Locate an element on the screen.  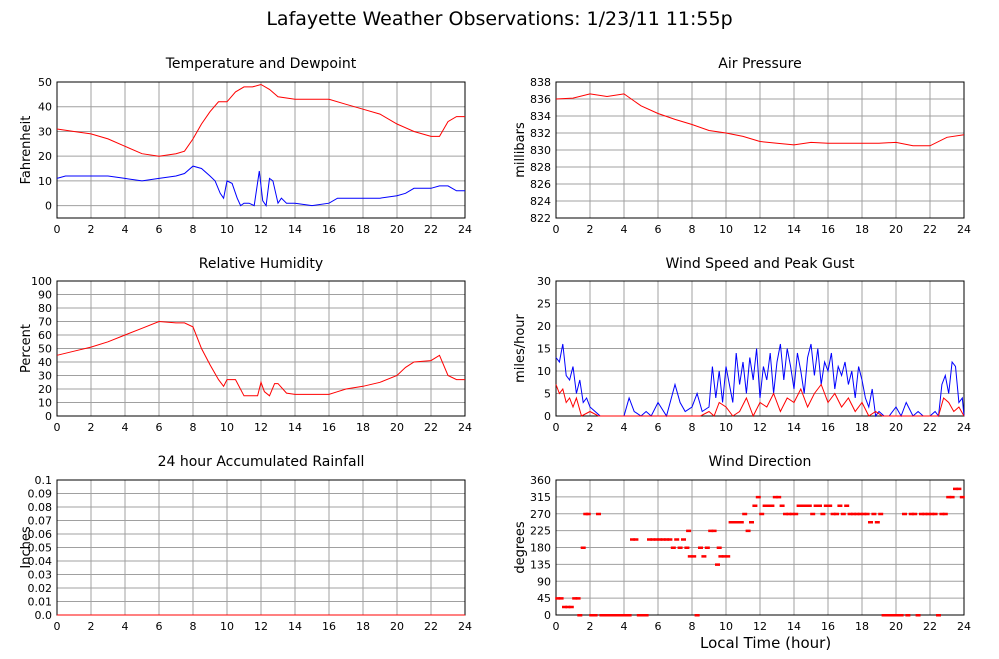
y-tick-label: 836 is located at coordinates (540, 99).